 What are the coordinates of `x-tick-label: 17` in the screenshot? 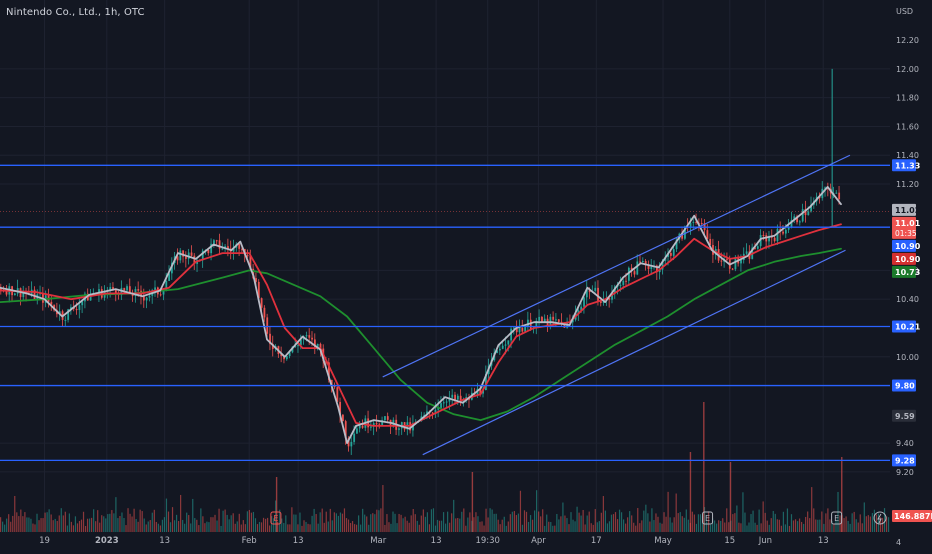 It's located at (596, 541).